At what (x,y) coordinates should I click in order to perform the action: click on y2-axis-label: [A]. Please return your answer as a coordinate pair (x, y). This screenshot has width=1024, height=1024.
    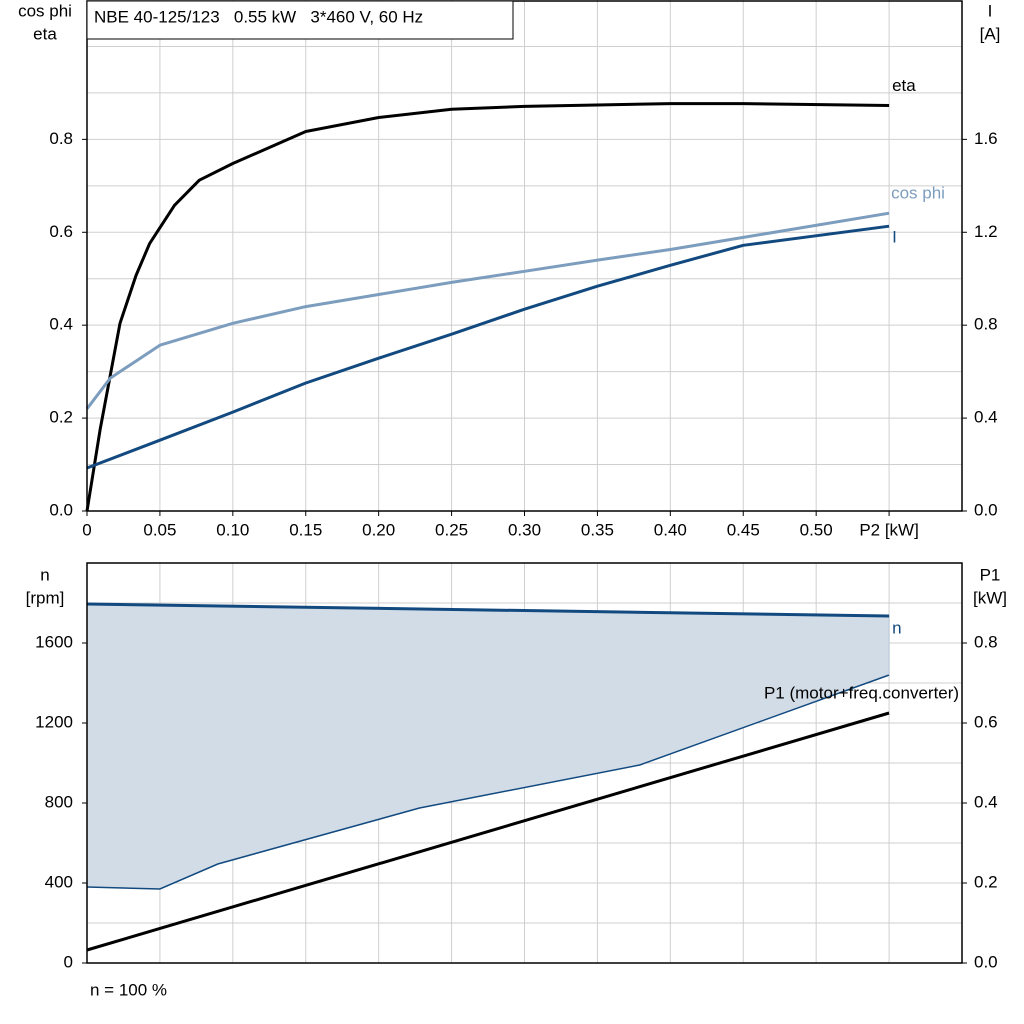
    Looking at the image, I should click on (990, 33).